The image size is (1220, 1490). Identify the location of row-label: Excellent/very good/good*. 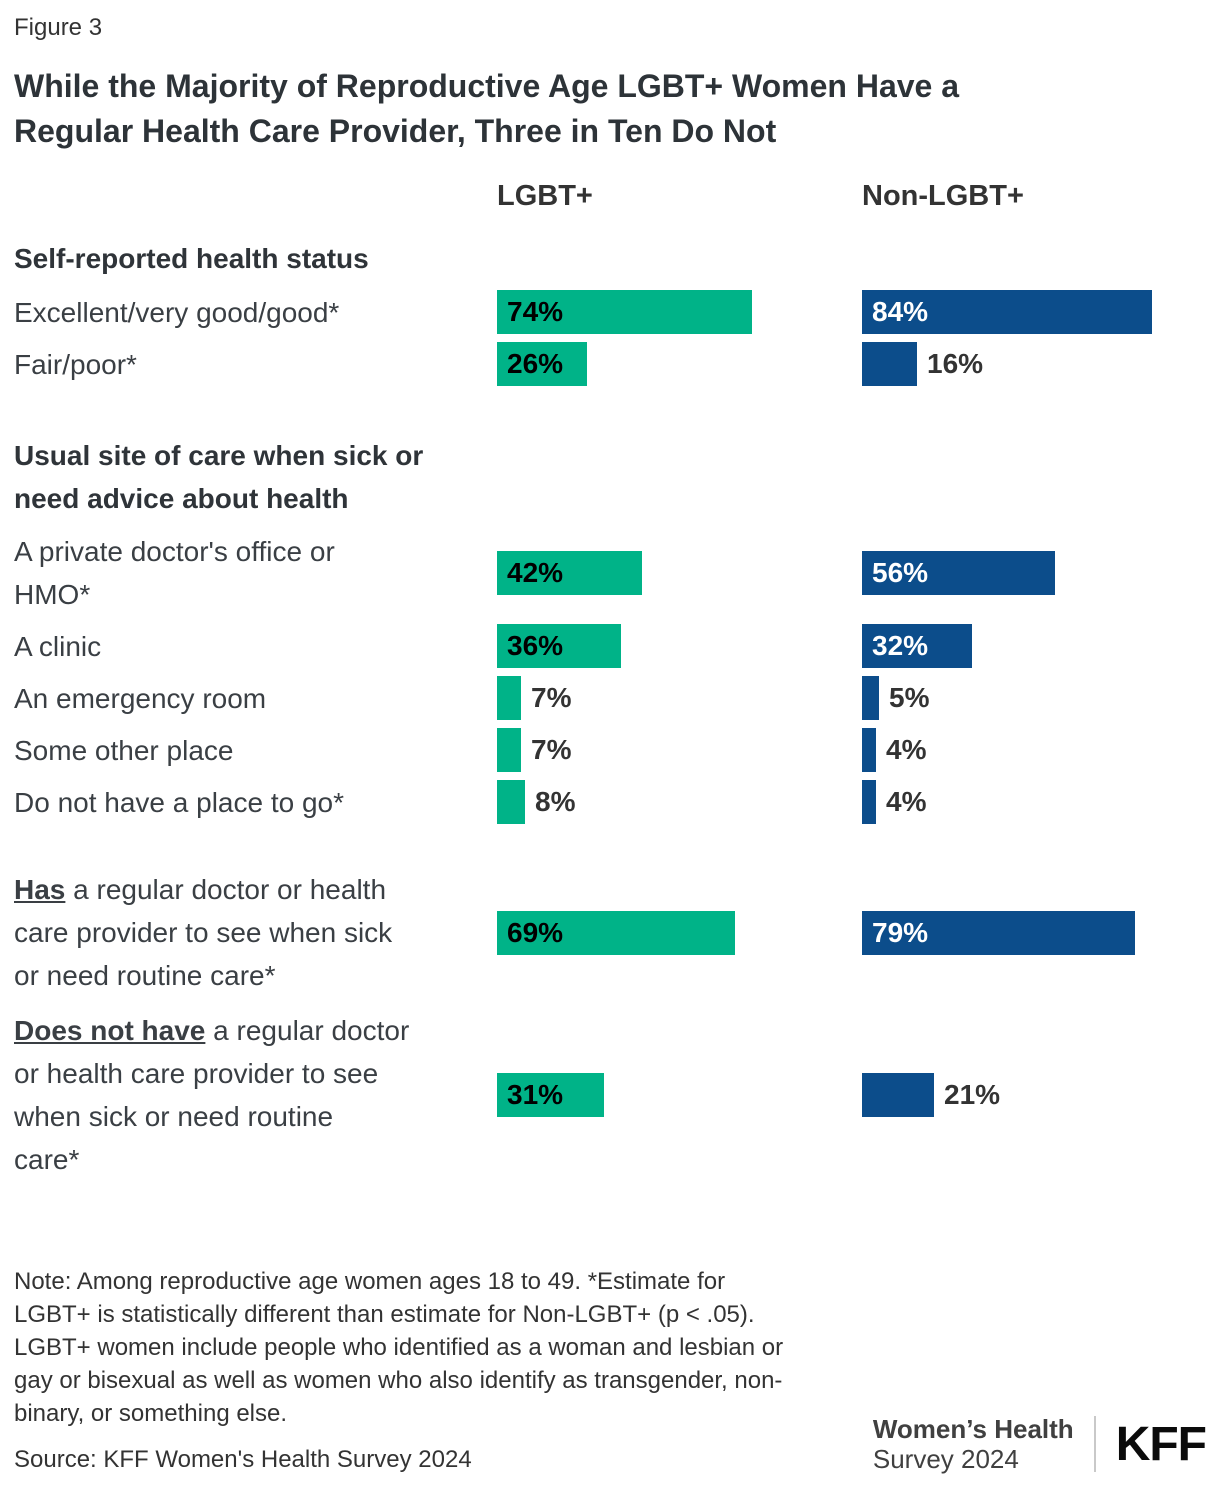
(177, 312).